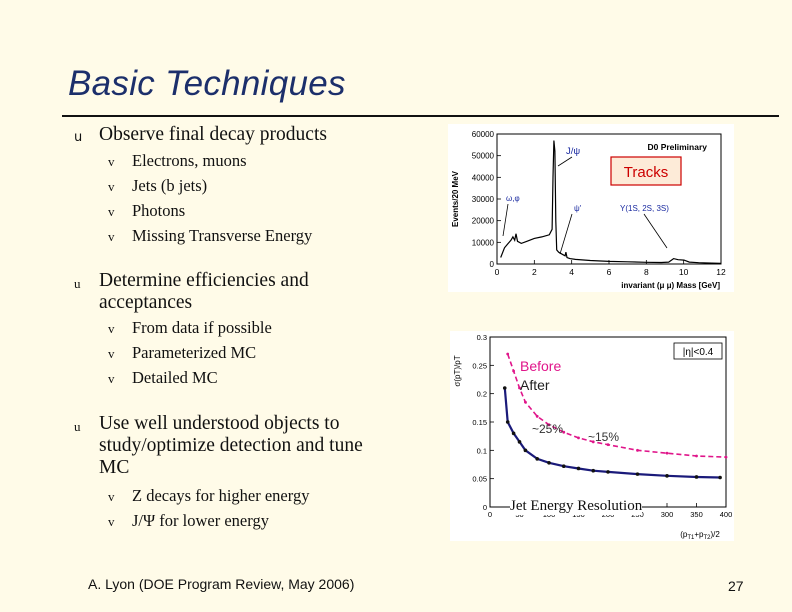  What do you see at coordinates (204, 291) in the screenshot?
I see `bullet-text: Determine efficiencies and acceptances` at bounding box center [204, 291].